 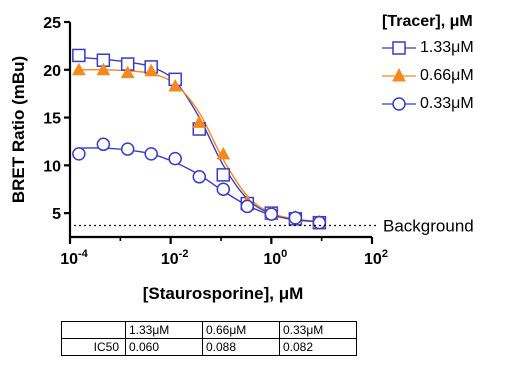 What do you see at coordinates (427, 21) in the screenshot?
I see `legend-title: [Tracer], μM` at bounding box center [427, 21].